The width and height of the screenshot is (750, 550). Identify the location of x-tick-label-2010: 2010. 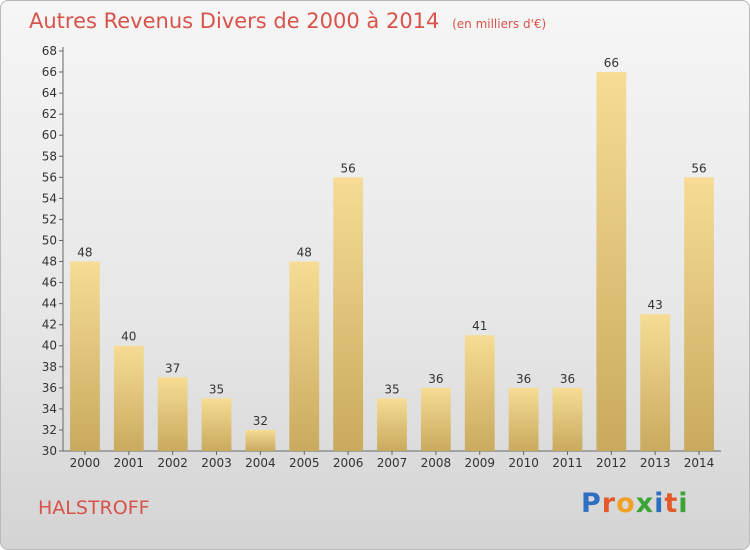
(523, 463).